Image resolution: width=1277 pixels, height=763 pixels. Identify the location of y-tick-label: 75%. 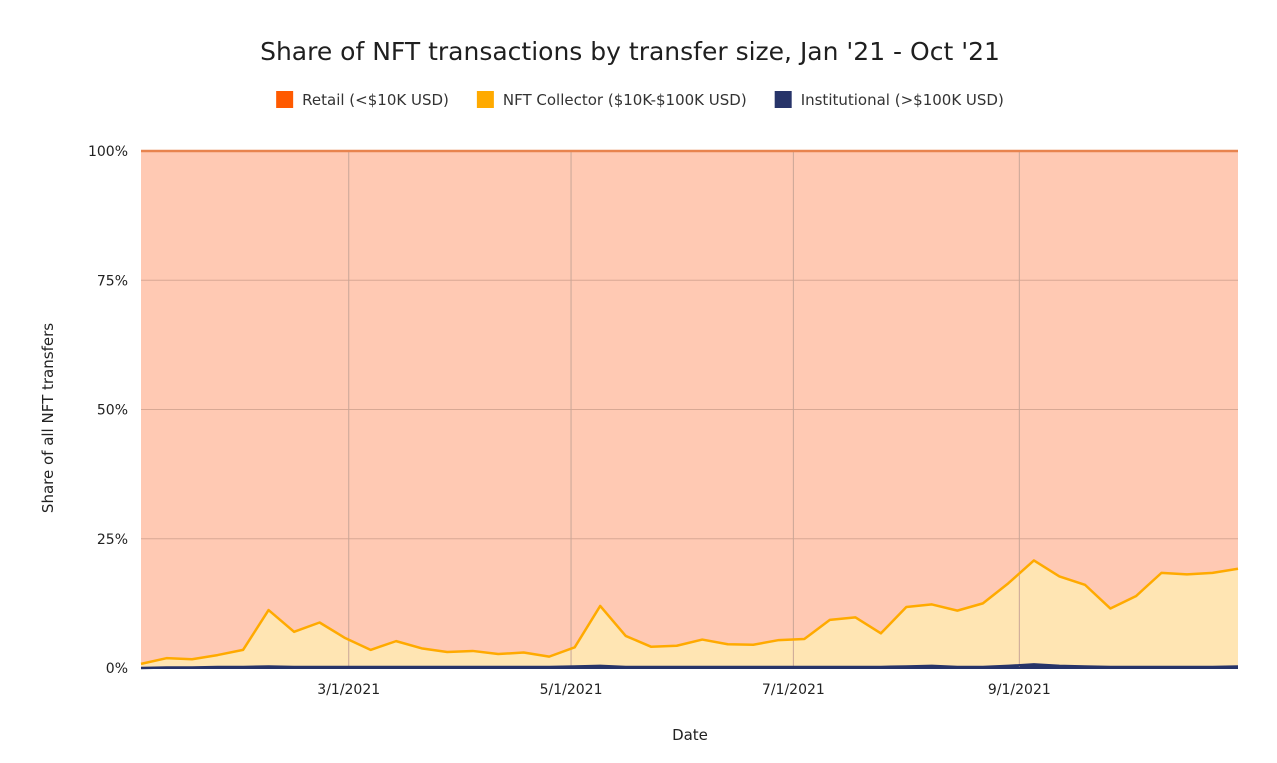
(112, 281).